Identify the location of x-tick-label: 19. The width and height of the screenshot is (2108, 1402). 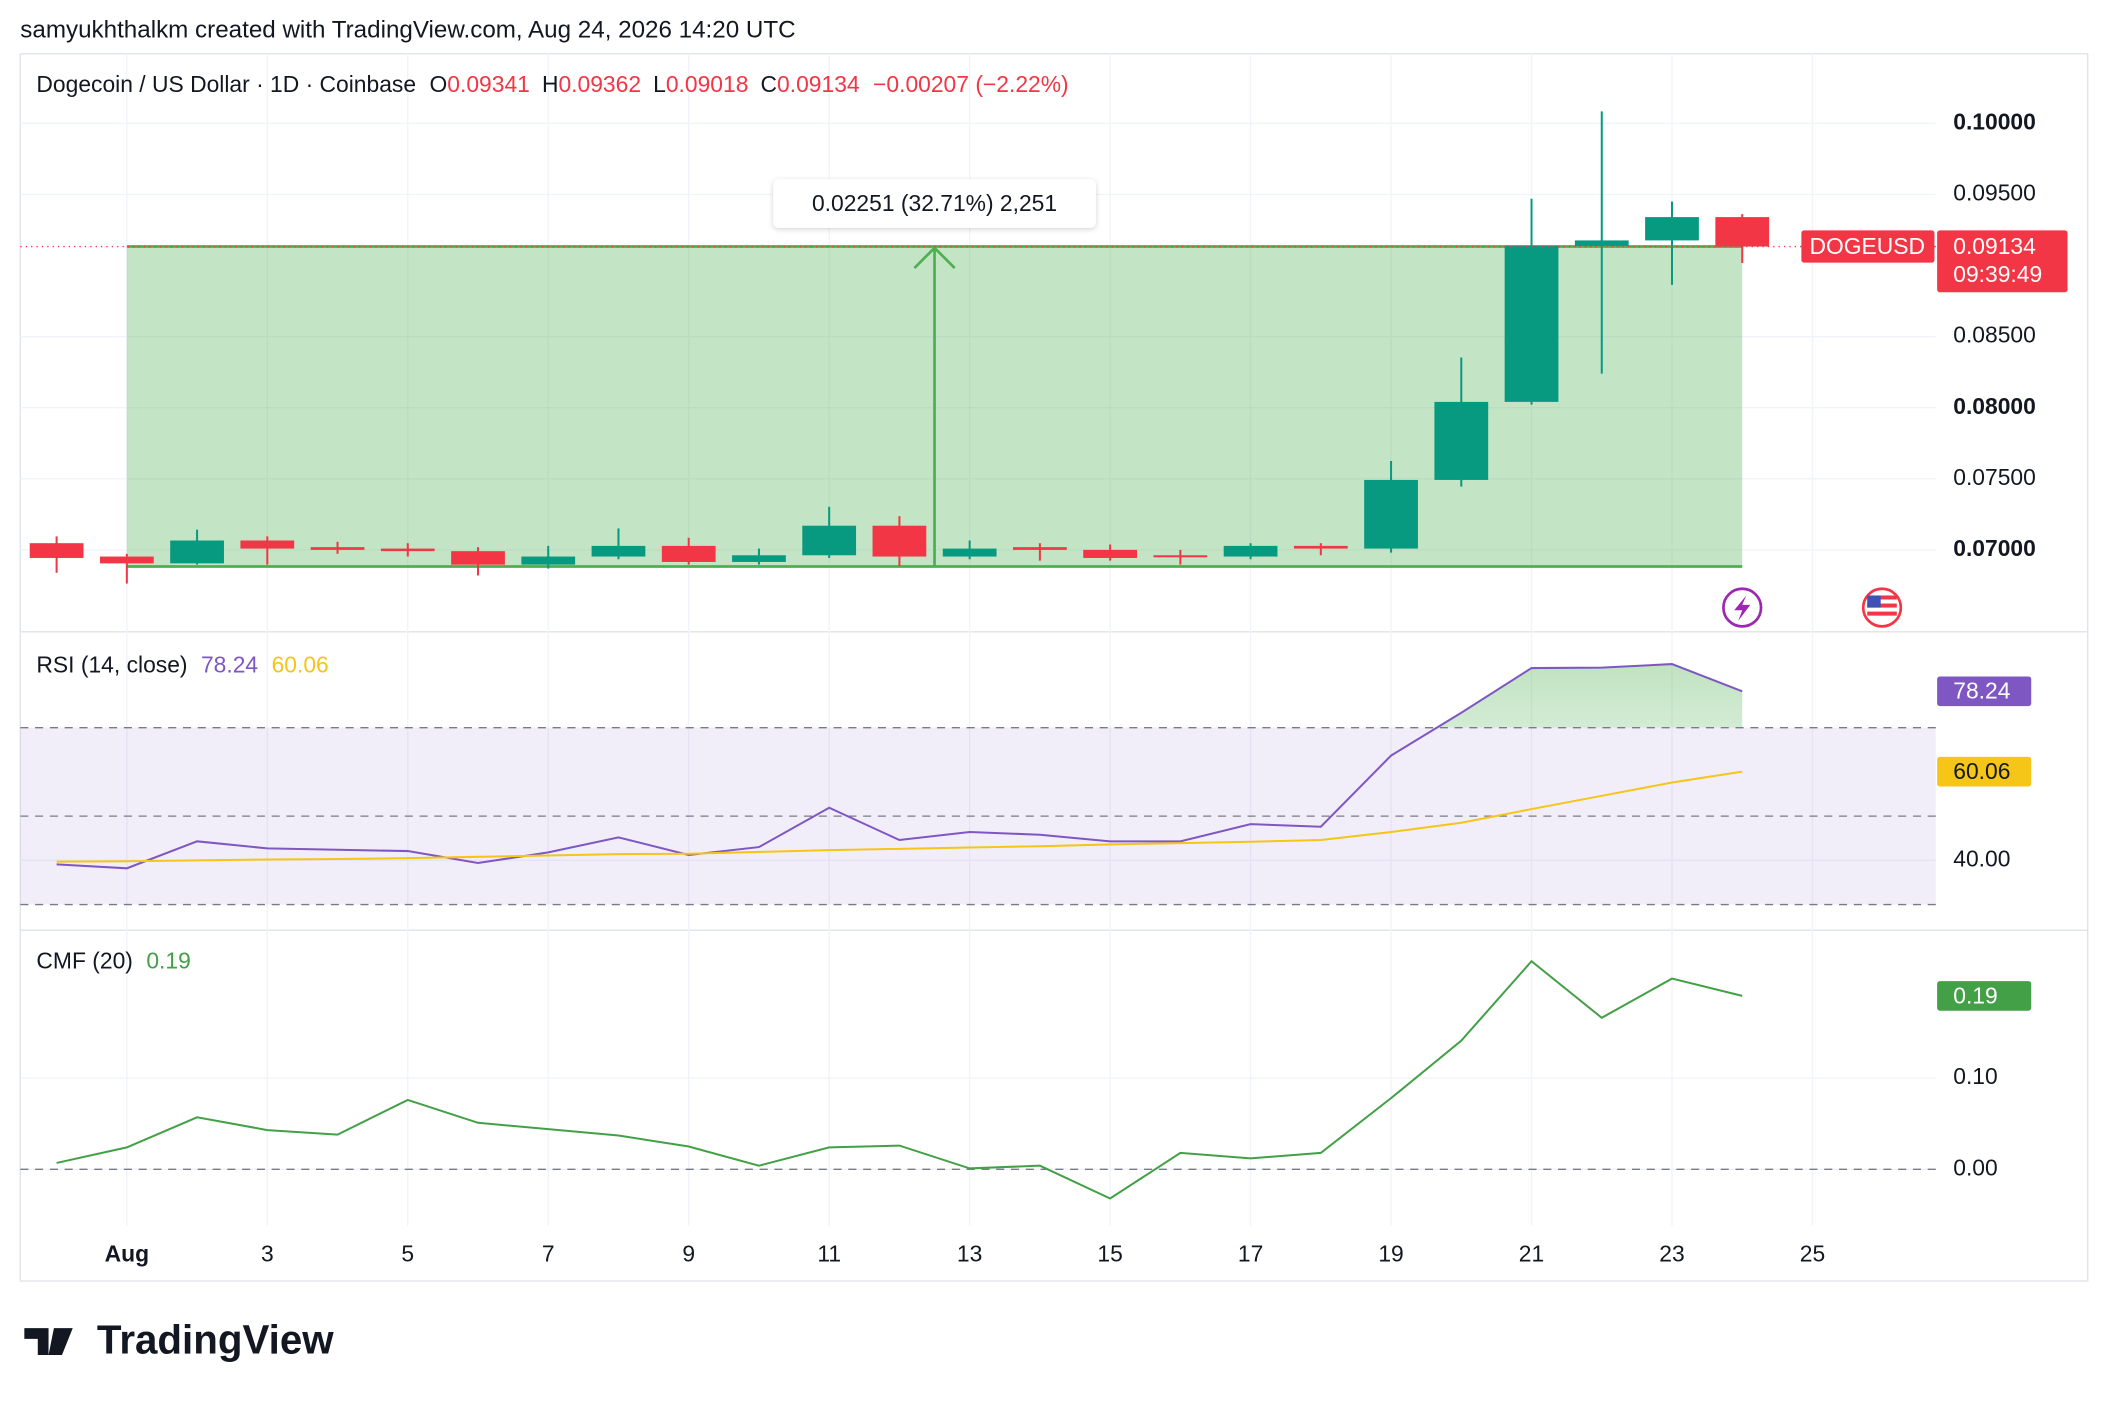
(1390, 1254).